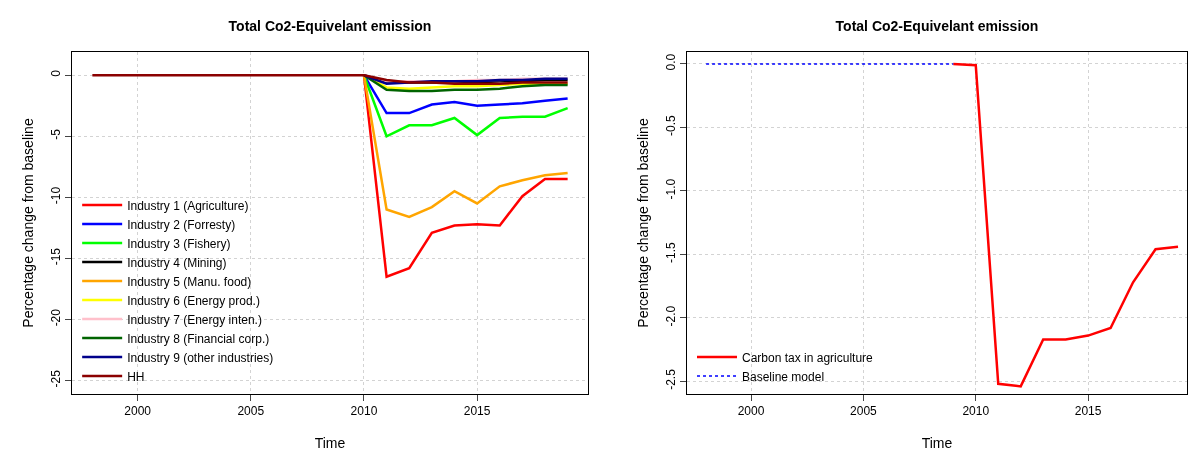  I want to click on legend-label: Industry 1 (Agriculture), so click(188, 205).